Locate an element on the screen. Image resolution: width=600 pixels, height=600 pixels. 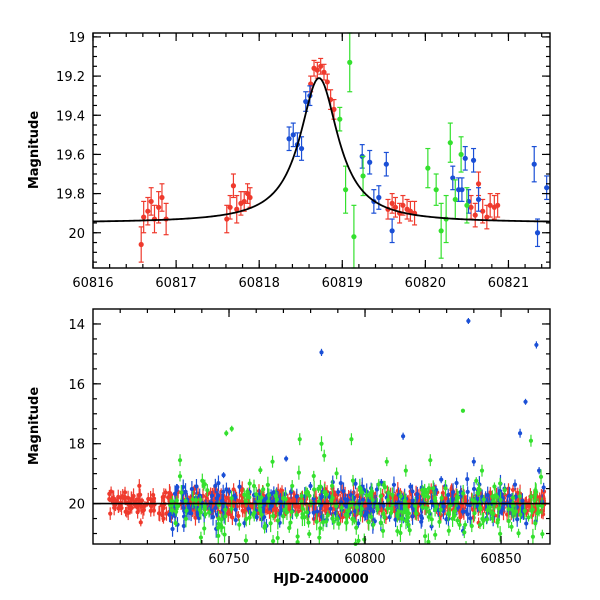
x-tick-label: 60816 is located at coordinates (92, 283).